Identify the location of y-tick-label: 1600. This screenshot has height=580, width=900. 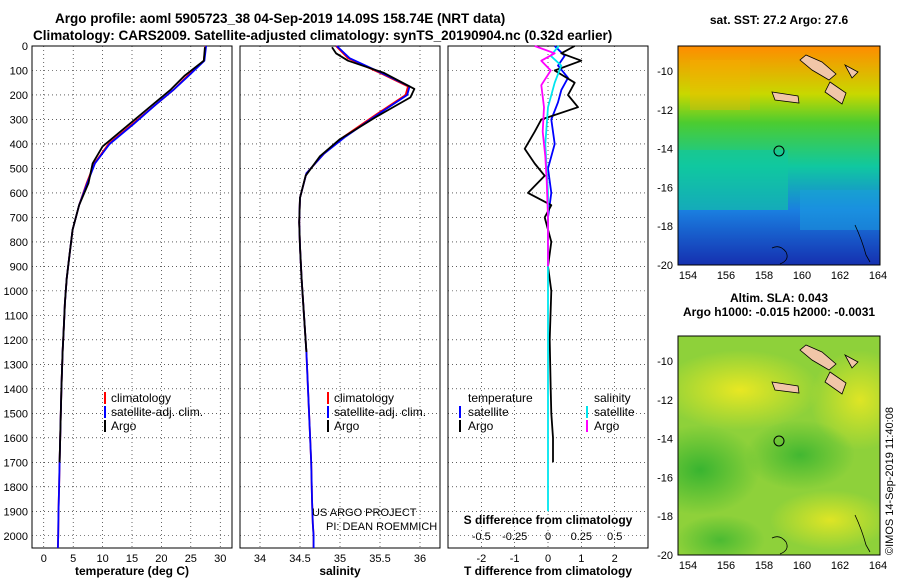
(16, 439).